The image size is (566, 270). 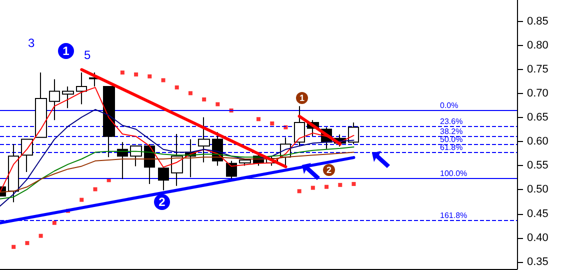 What do you see at coordinates (537, 262) in the screenshot?
I see `y-tick-label: 0.35` at bounding box center [537, 262].